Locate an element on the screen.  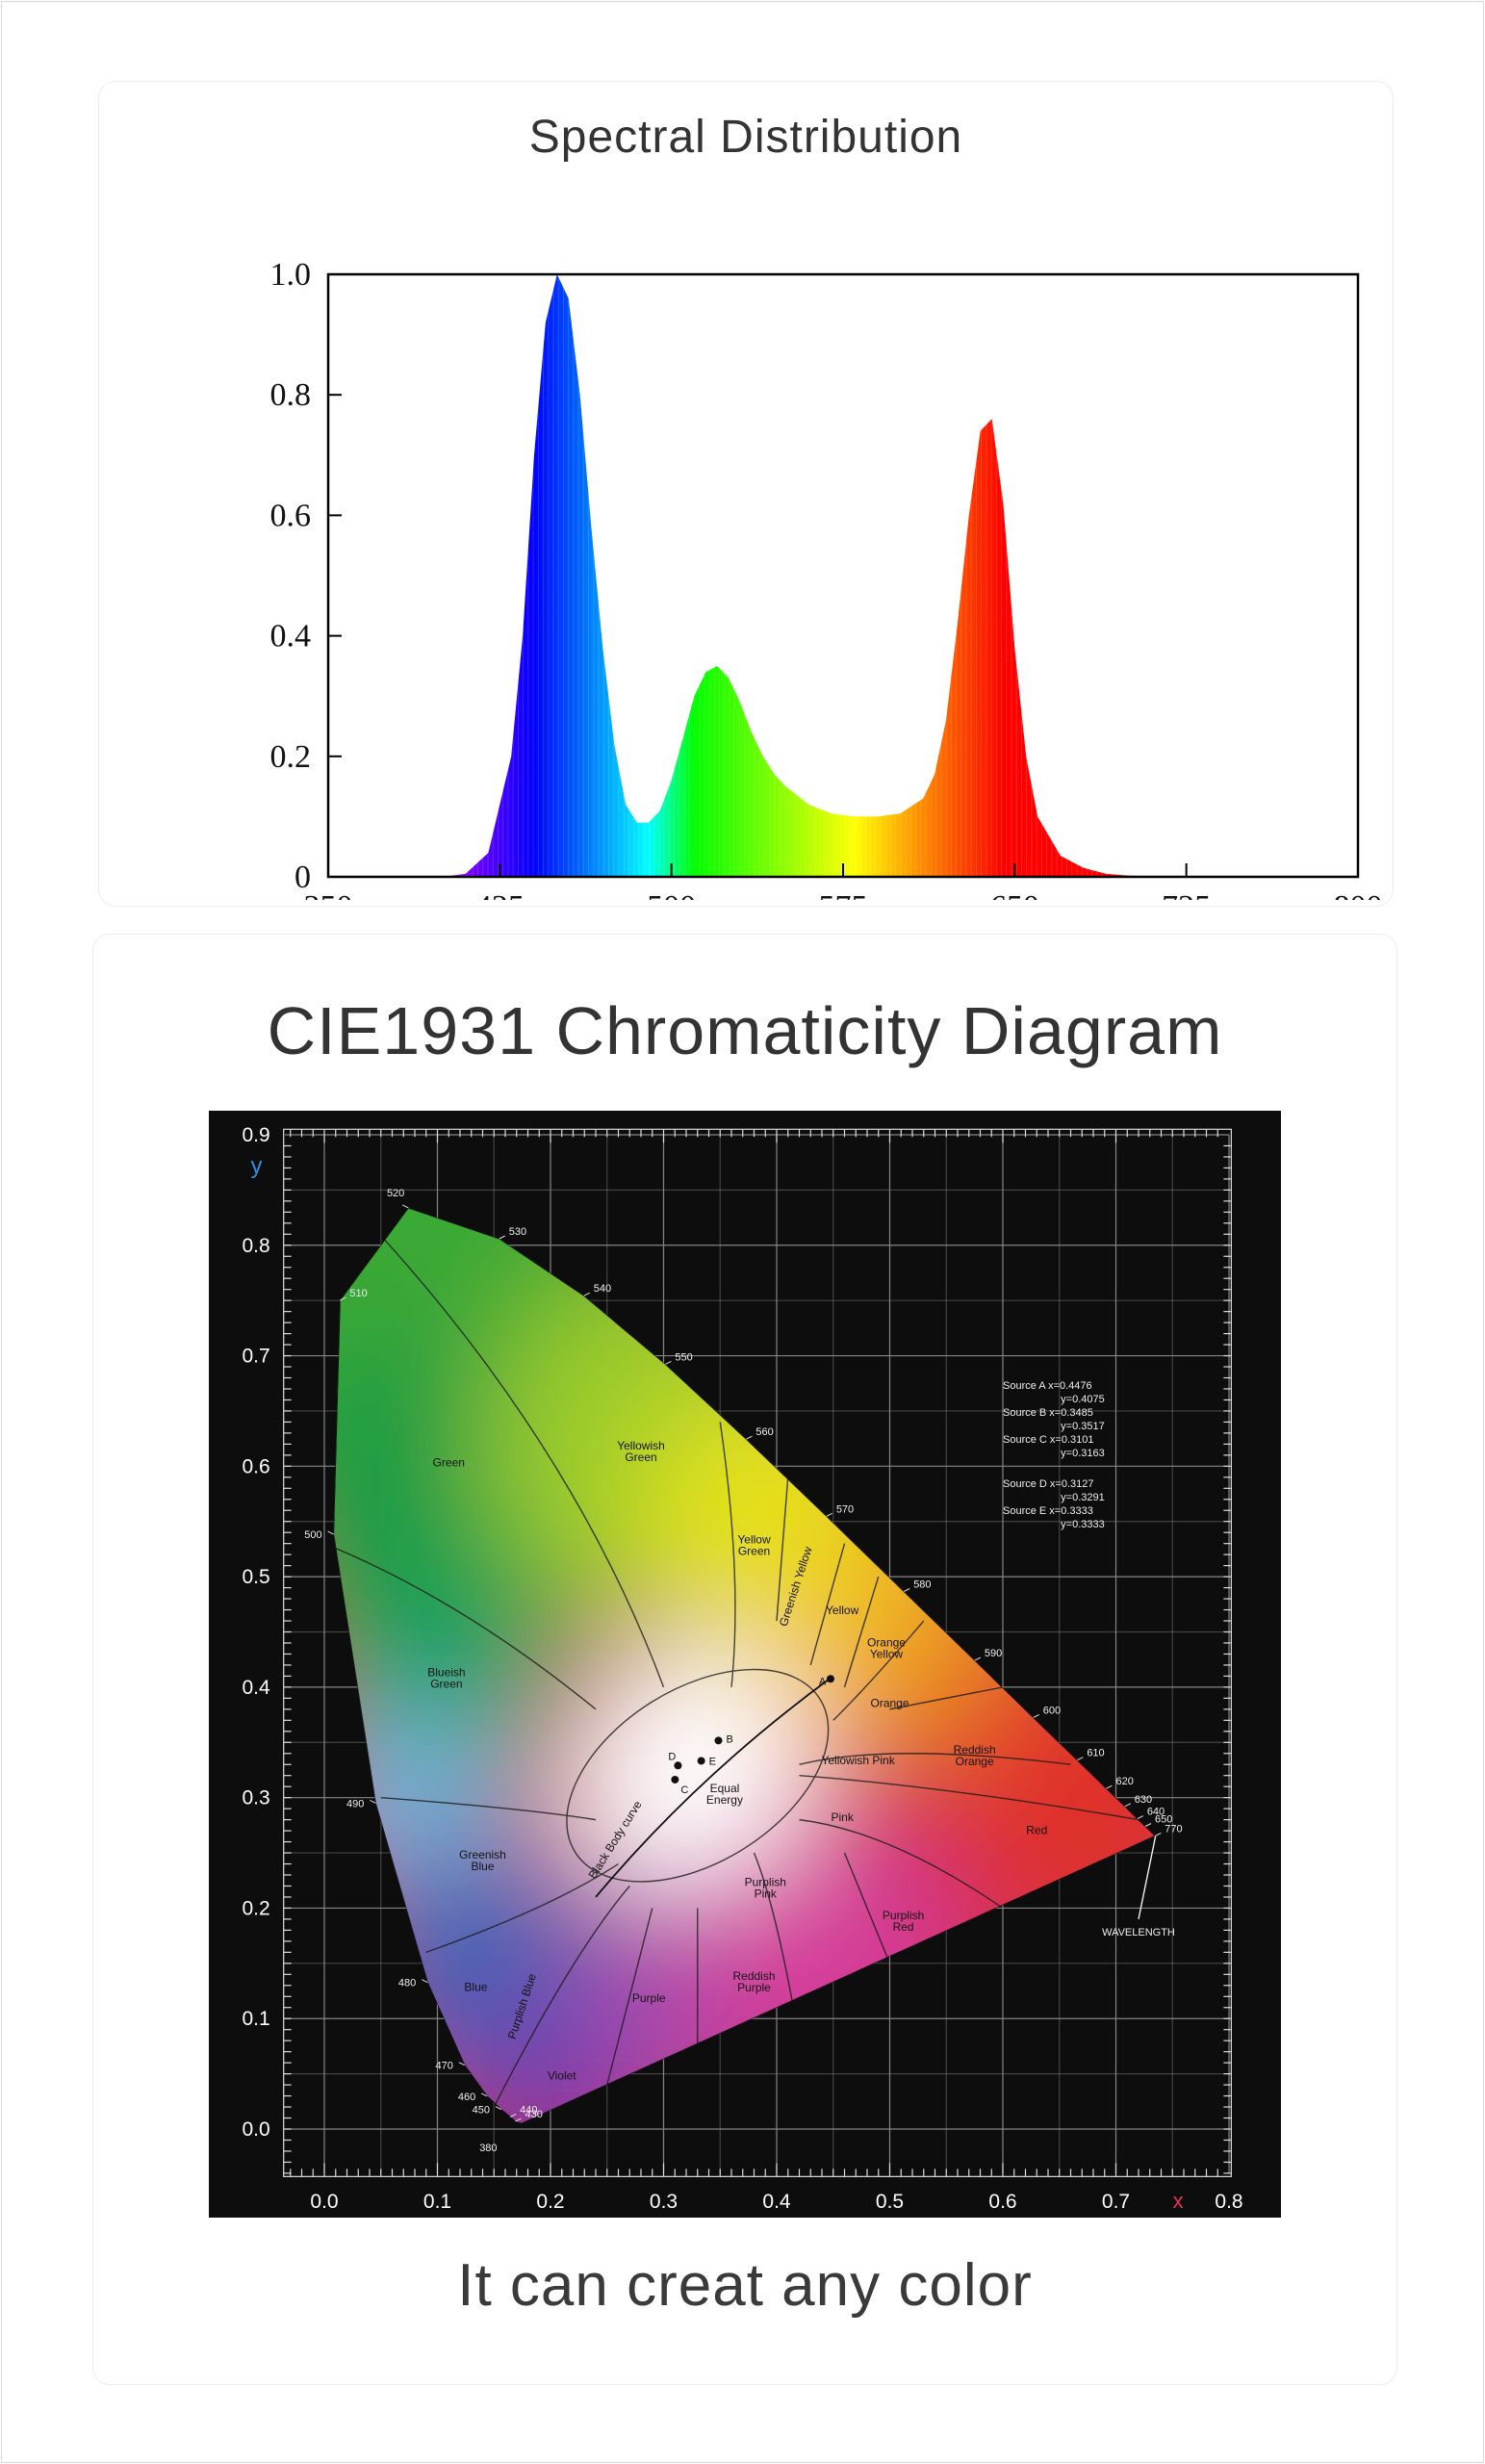
legend-line: y=0.3333 is located at coordinates (1083, 1524).